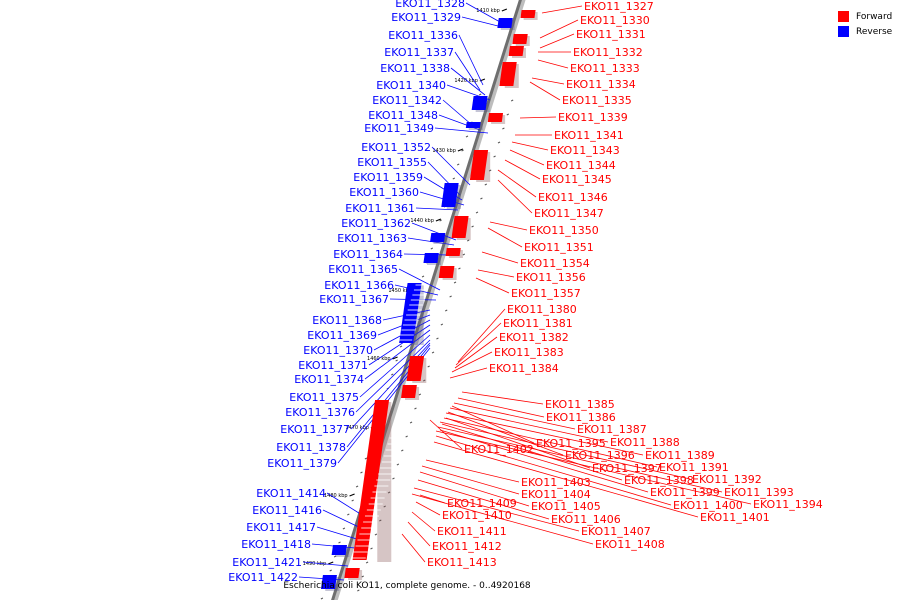  Describe the element at coordinates (354, 299) in the screenshot. I see `gene-label-reverse: EKO11_1367` at that location.